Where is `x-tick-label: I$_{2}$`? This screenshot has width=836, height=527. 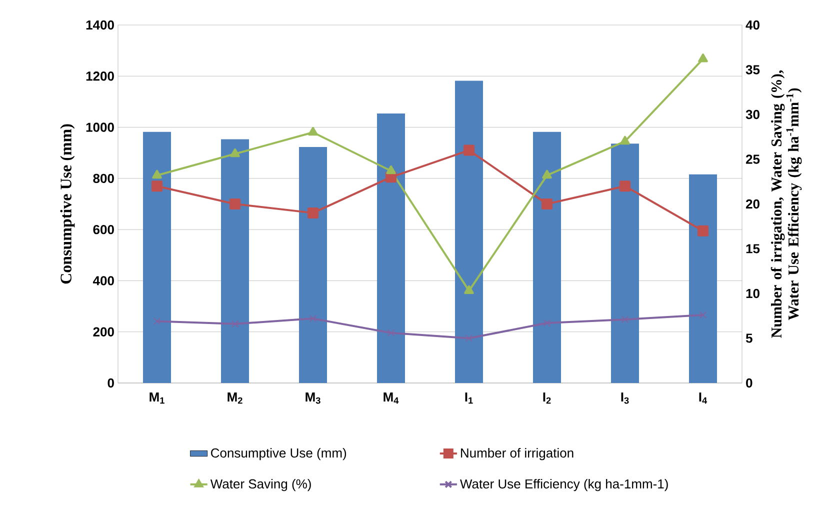
x-tick-label: I$_{2}$ is located at coordinates (547, 398).